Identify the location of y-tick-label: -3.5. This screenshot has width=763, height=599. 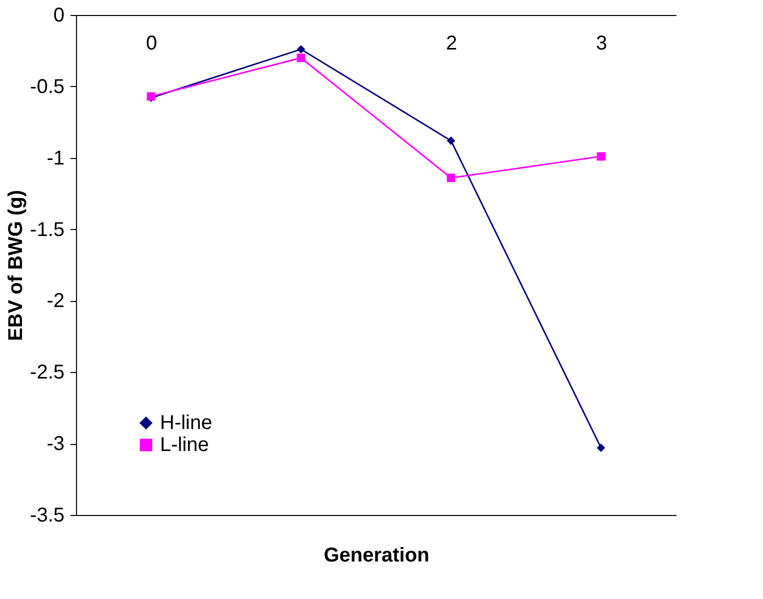
(47, 515).